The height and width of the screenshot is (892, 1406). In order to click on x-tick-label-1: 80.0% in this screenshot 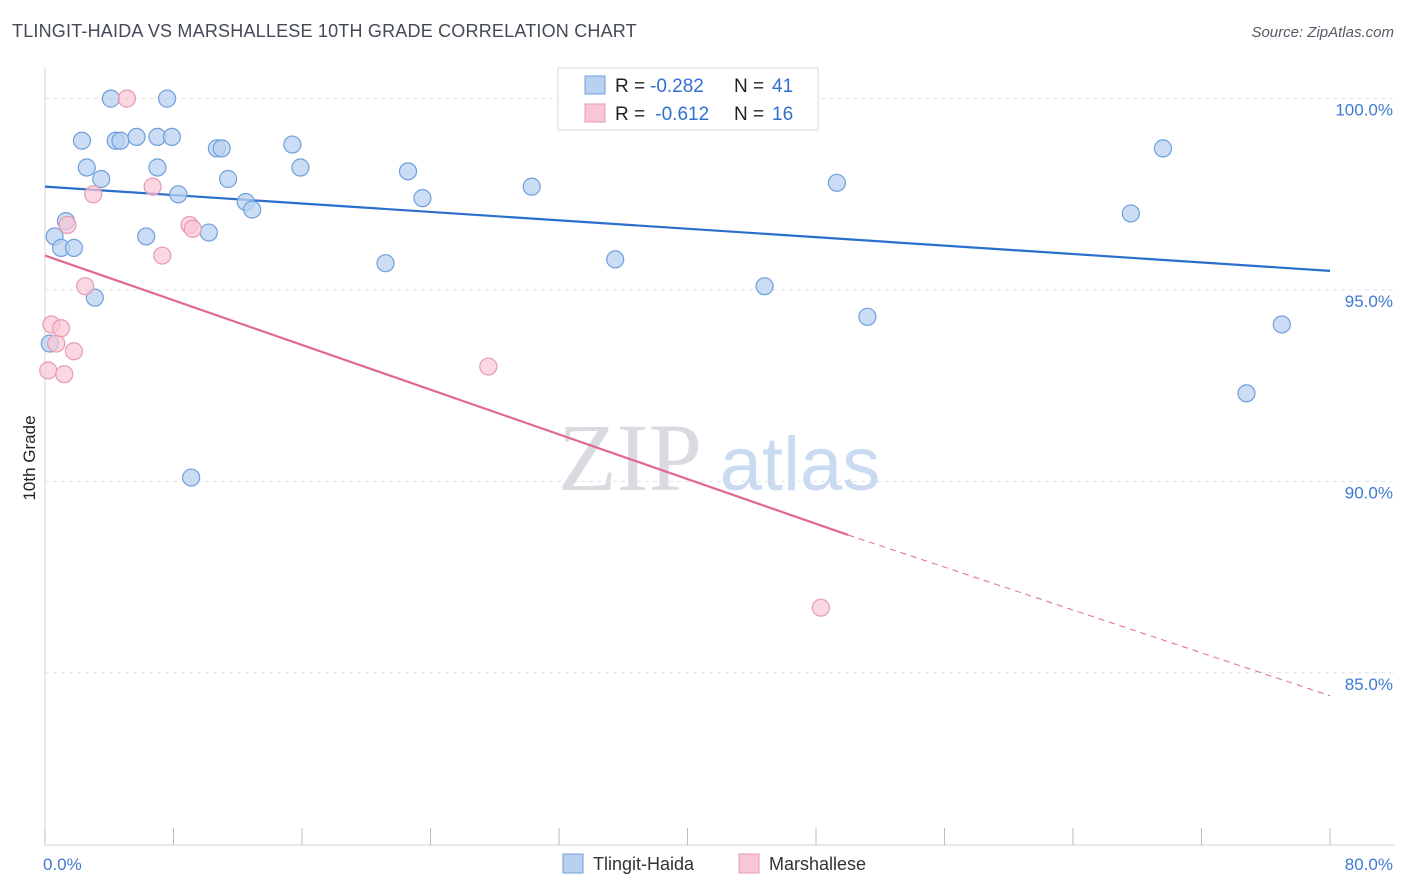, I will do `click(1369, 864)`.